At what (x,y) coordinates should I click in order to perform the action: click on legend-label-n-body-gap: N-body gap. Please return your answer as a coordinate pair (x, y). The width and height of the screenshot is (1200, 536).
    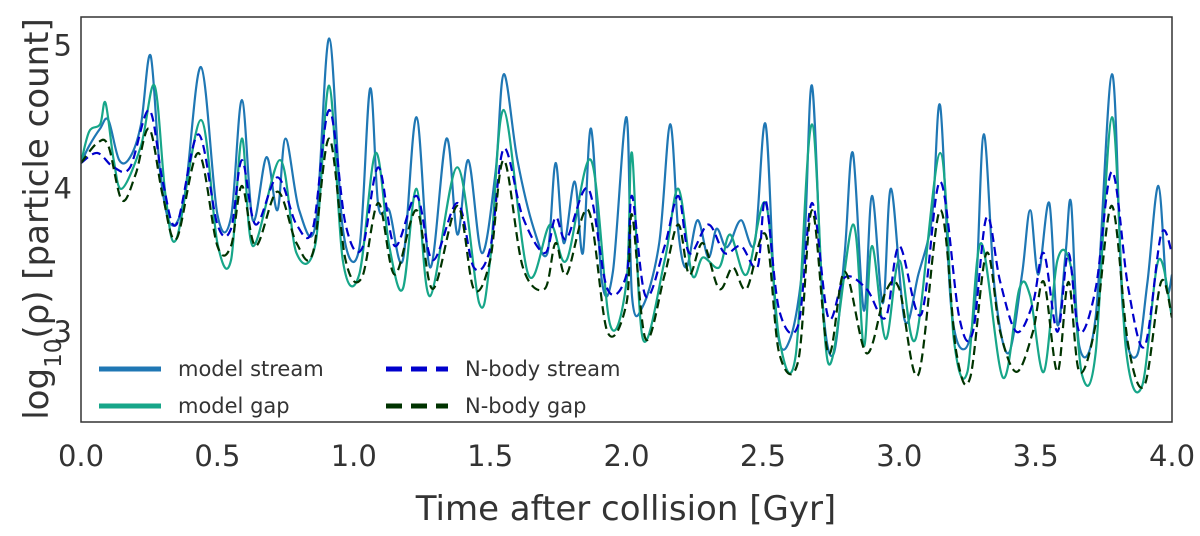
    Looking at the image, I should click on (525, 406).